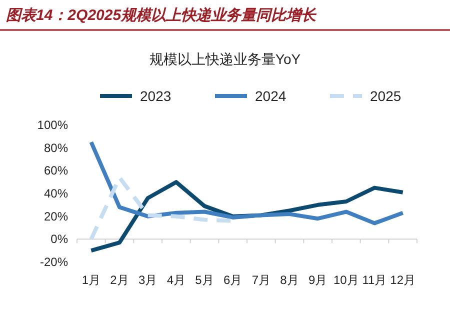 The width and height of the screenshot is (450, 336). What do you see at coordinates (176, 280) in the screenshot?
I see `x-tick-label: 4月` at bounding box center [176, 280].